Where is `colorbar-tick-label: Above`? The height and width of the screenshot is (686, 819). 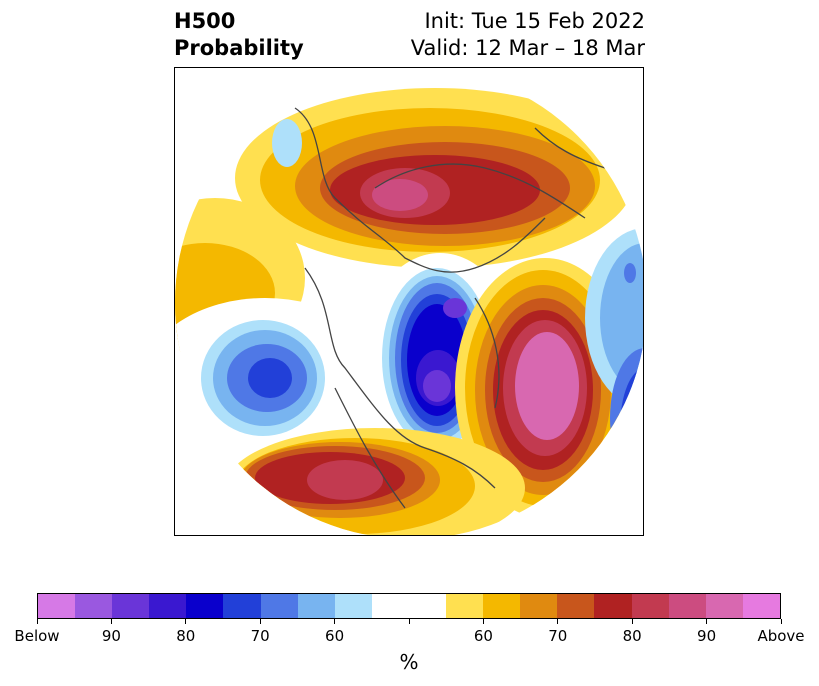
colorbar-tick-label: Above is located at coordinates (781, 636).